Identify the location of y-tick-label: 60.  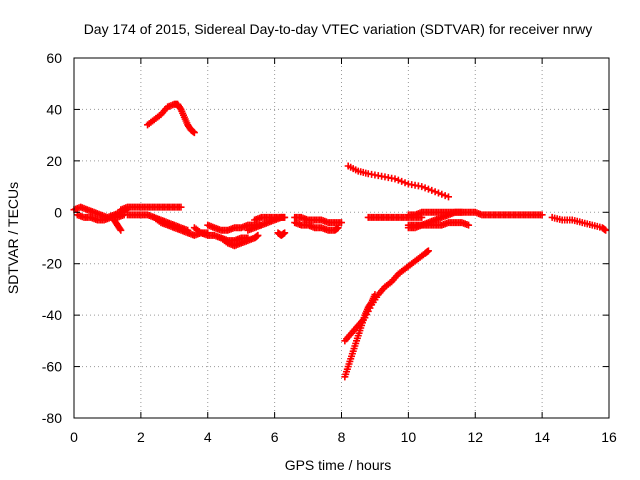
(54, 58).